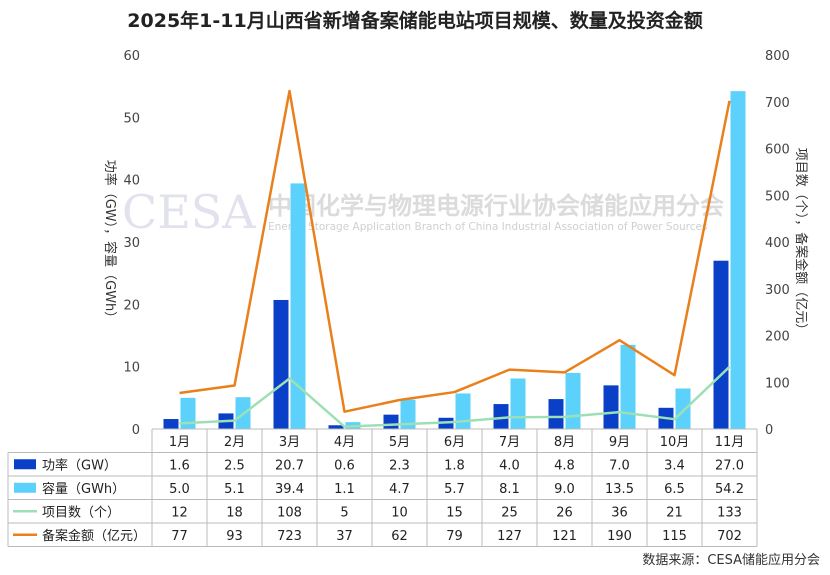  I want to click on right-axis: 0 100 200 300 400 500 600 700 800, so click(777, 243).